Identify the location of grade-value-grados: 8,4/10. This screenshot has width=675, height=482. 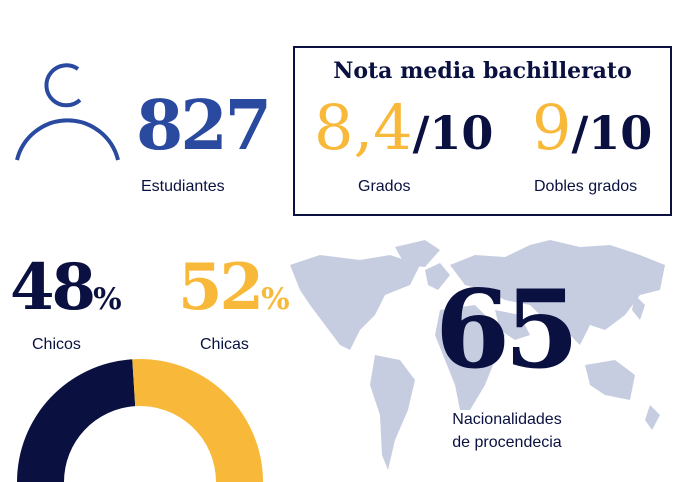
(404, 127).